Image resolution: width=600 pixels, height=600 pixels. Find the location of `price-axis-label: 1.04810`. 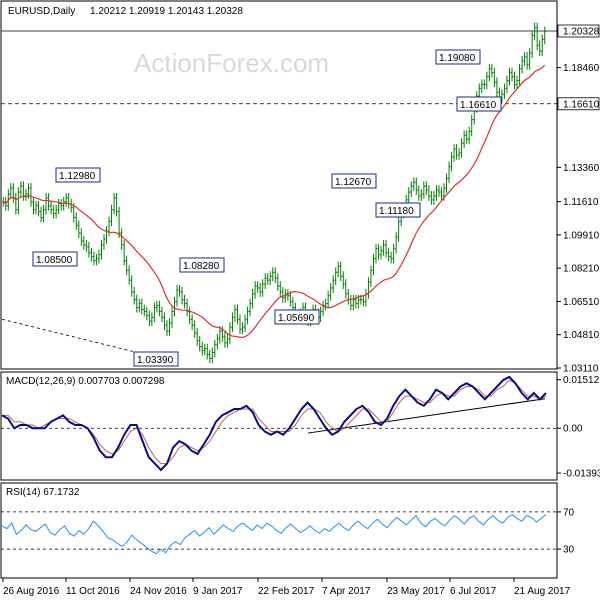

price-axis-label: 1.04810 is located at coordinates (581, 335).